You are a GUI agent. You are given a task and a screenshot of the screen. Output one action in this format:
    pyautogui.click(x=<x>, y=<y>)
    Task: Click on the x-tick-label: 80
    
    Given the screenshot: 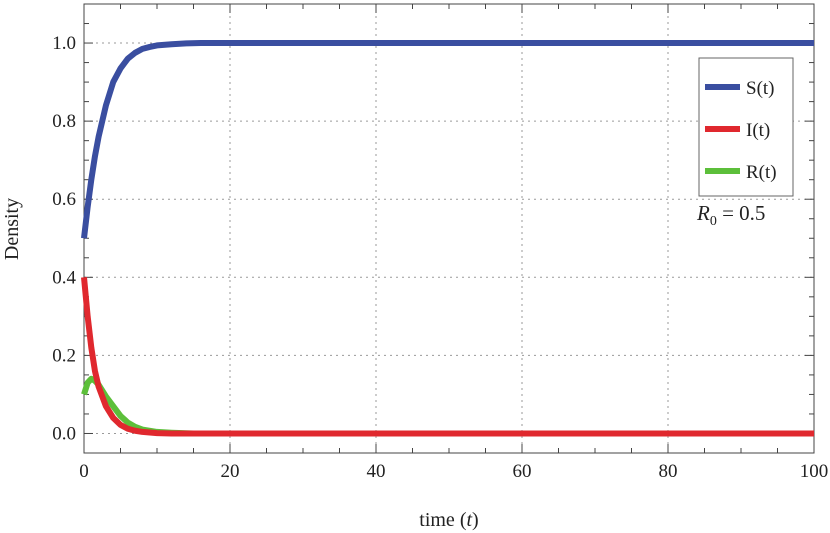 What is the action you would take?
    pyautogui.click(x=668, y=471)
    